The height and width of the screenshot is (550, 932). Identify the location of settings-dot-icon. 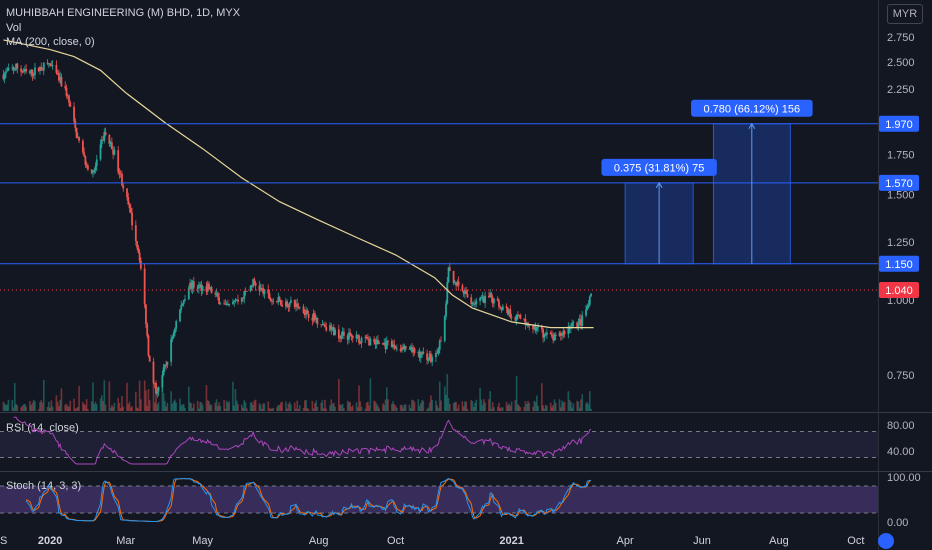
(886, 541).